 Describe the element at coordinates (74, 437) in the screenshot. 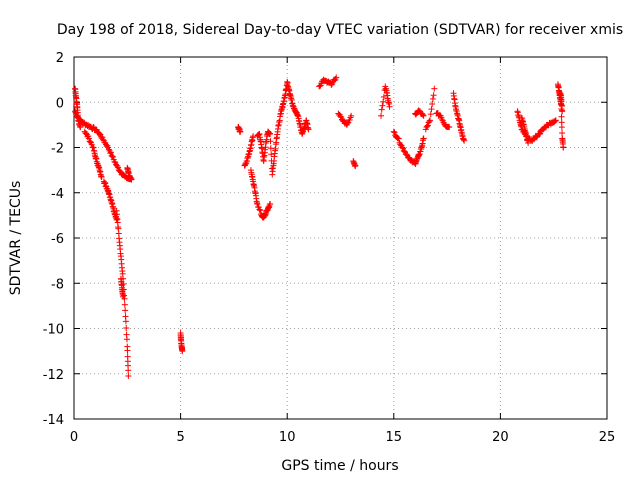

I see `x-tick-label: 0` at that location.